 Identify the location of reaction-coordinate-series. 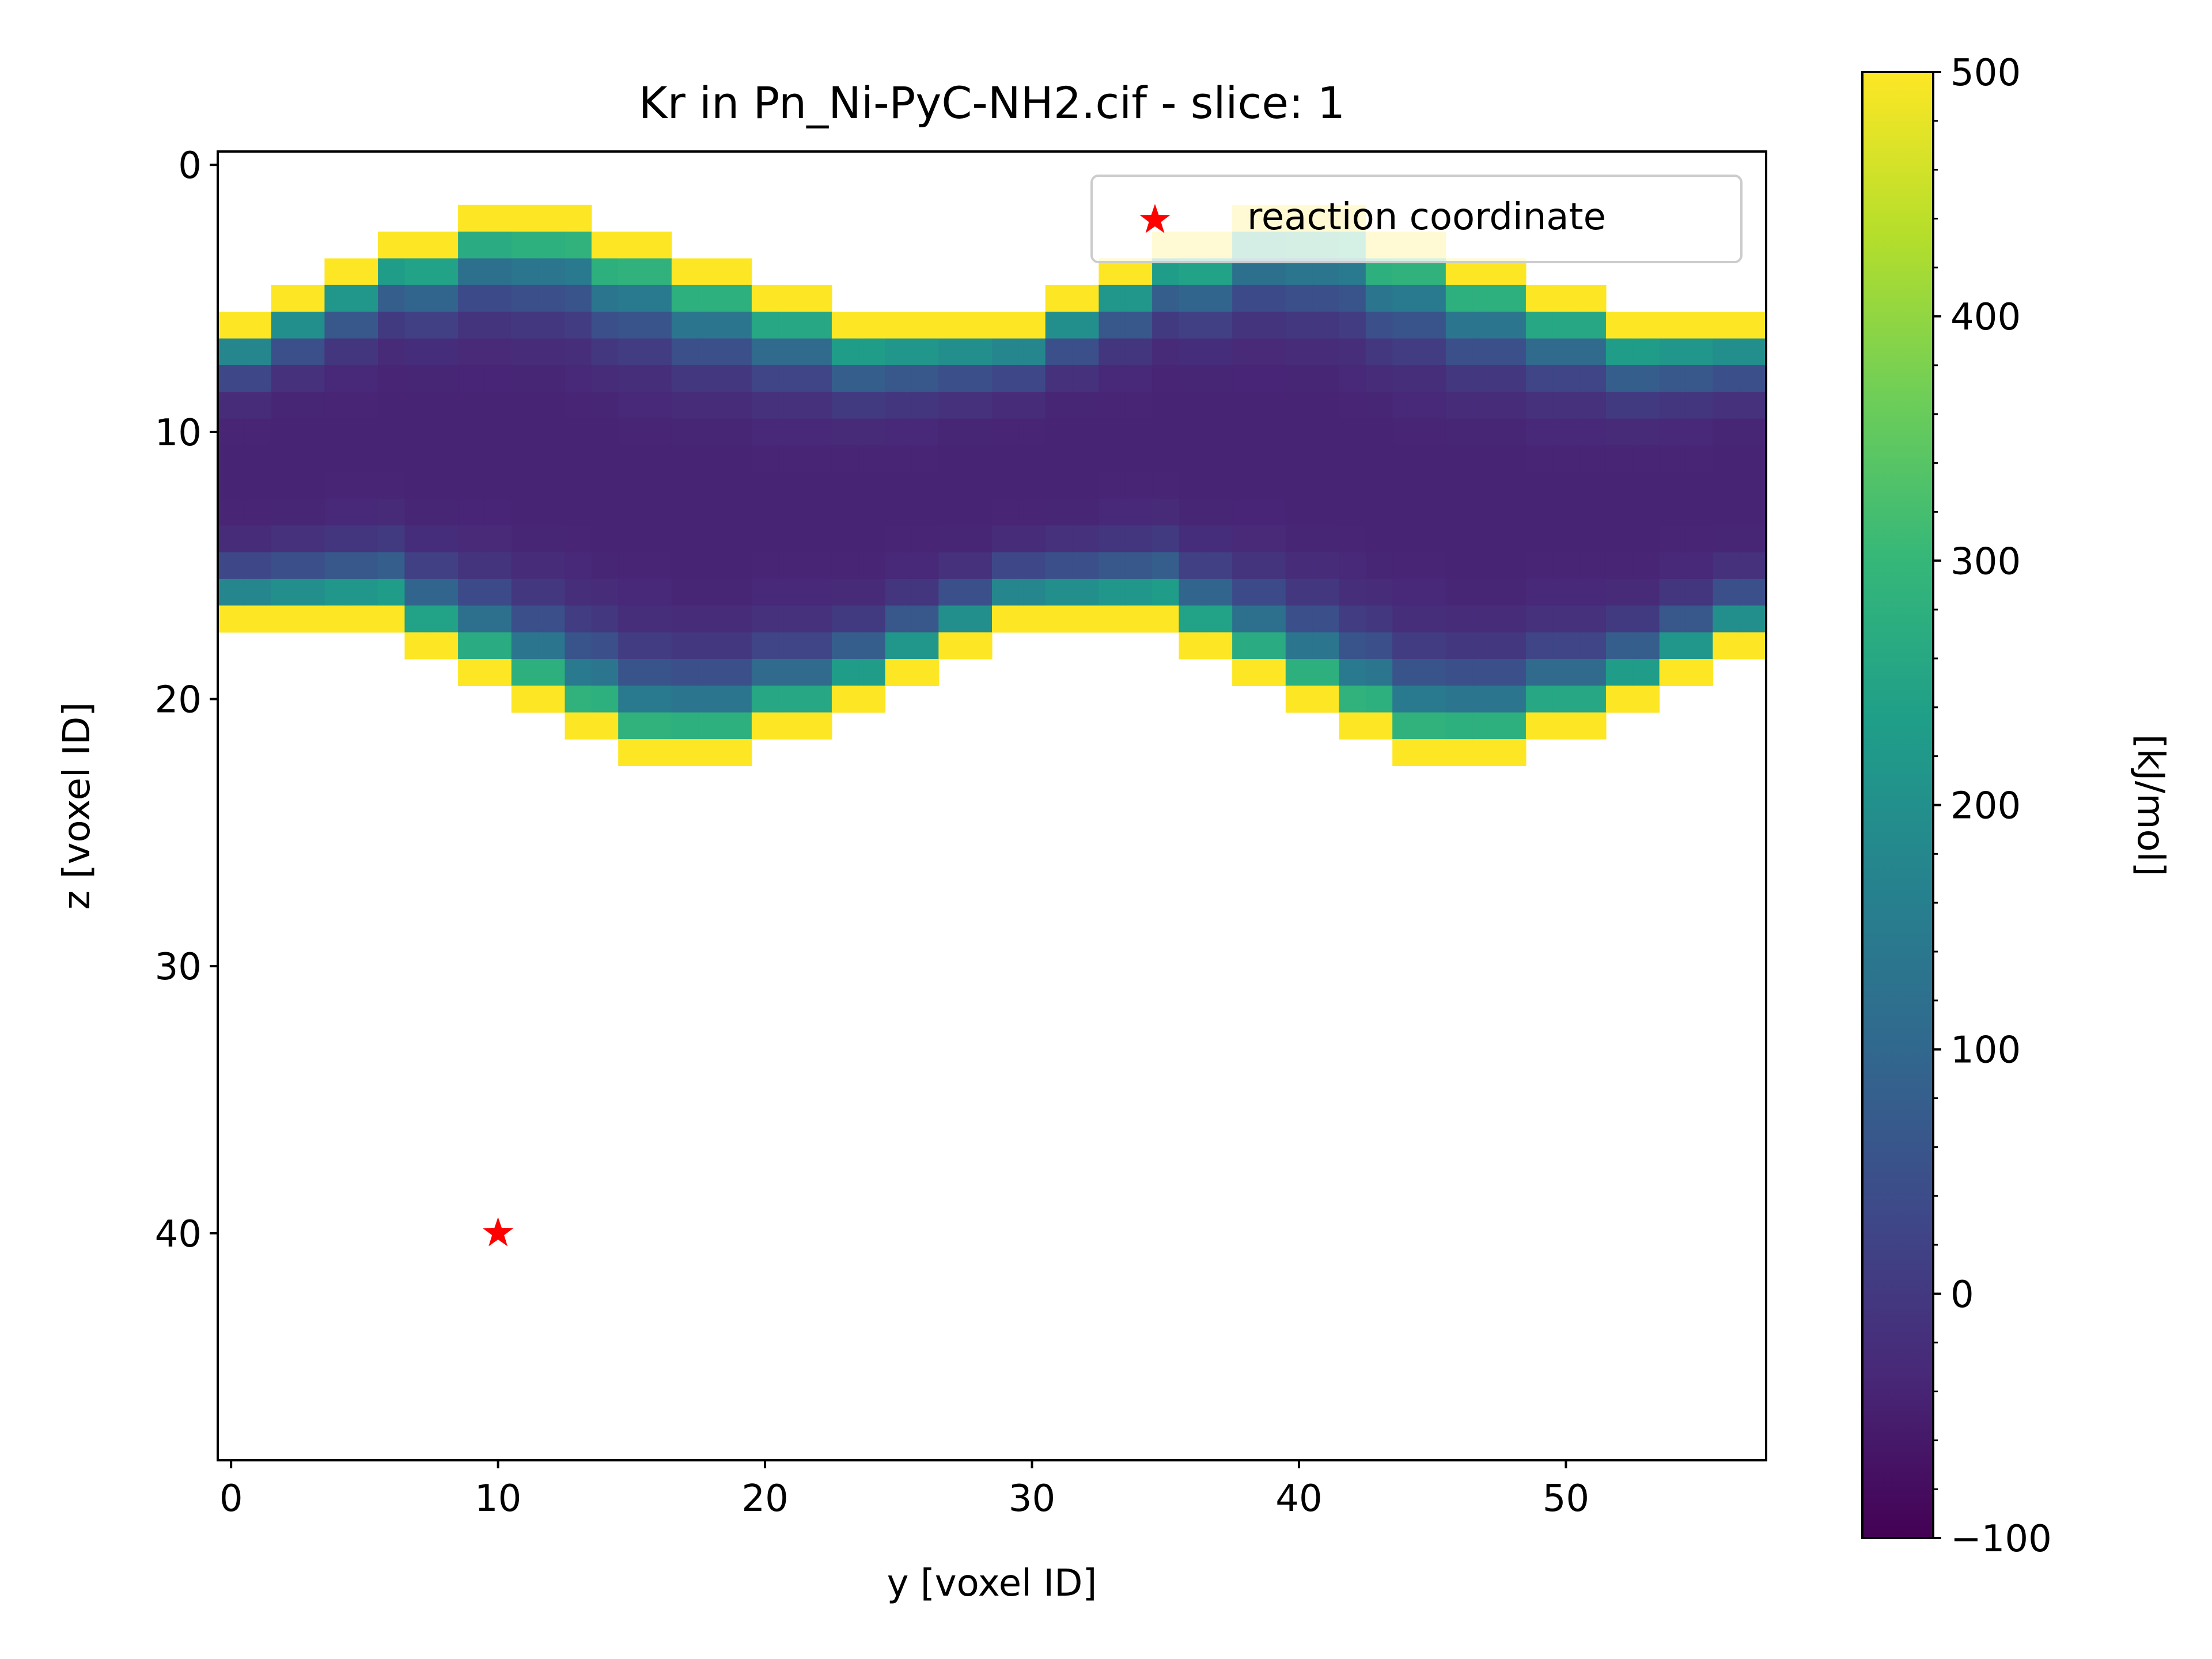
(498, 1232).